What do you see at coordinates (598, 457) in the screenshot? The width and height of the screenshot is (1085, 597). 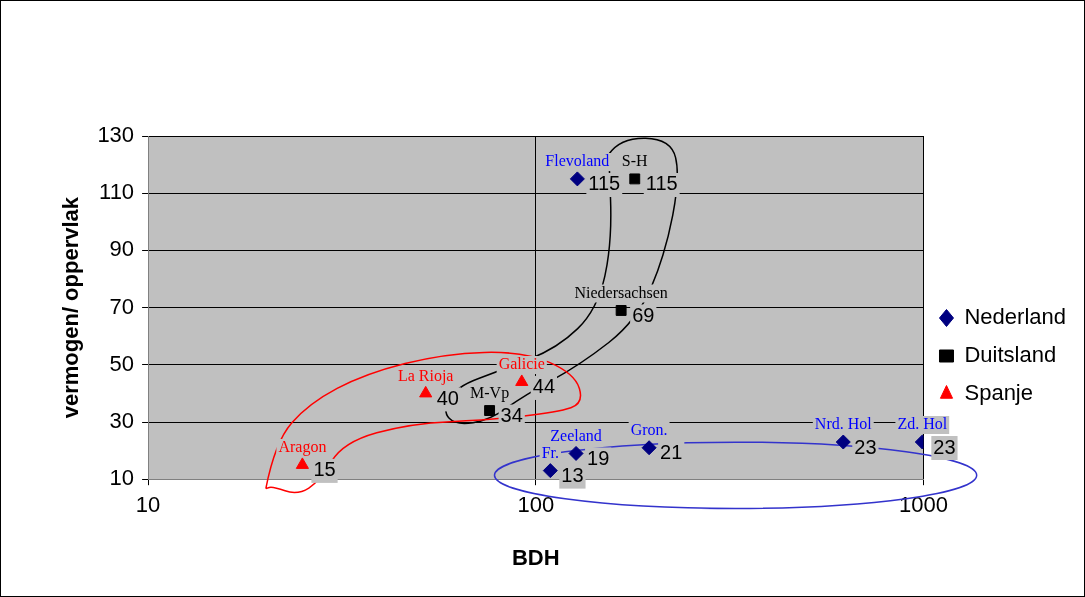 I see `data-label: 19` at bounding box center [598, 457].